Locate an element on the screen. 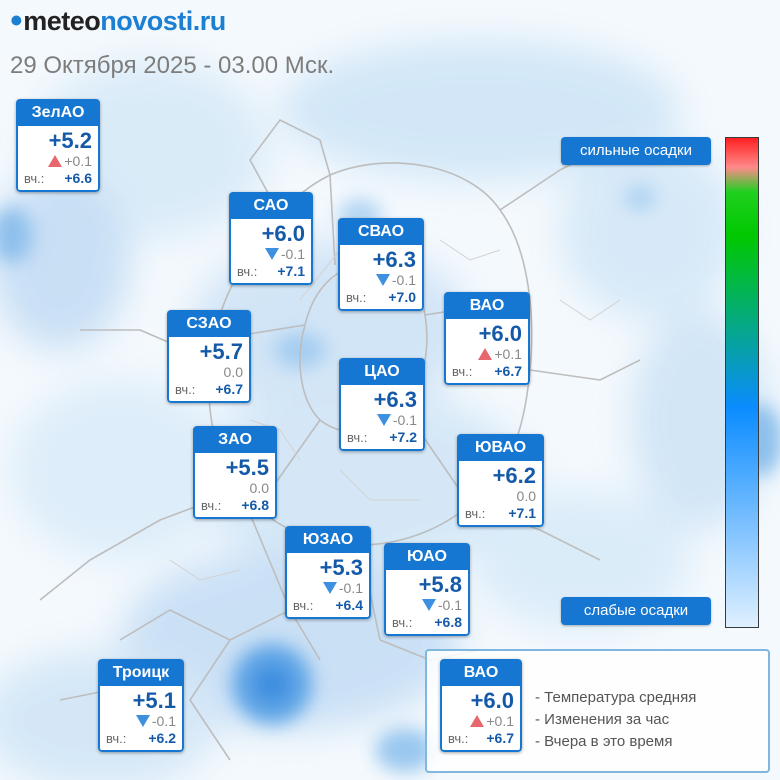 This screenshot has height=780, width=780. card-temperature: +6.2 is located at coordinates (514, 475).